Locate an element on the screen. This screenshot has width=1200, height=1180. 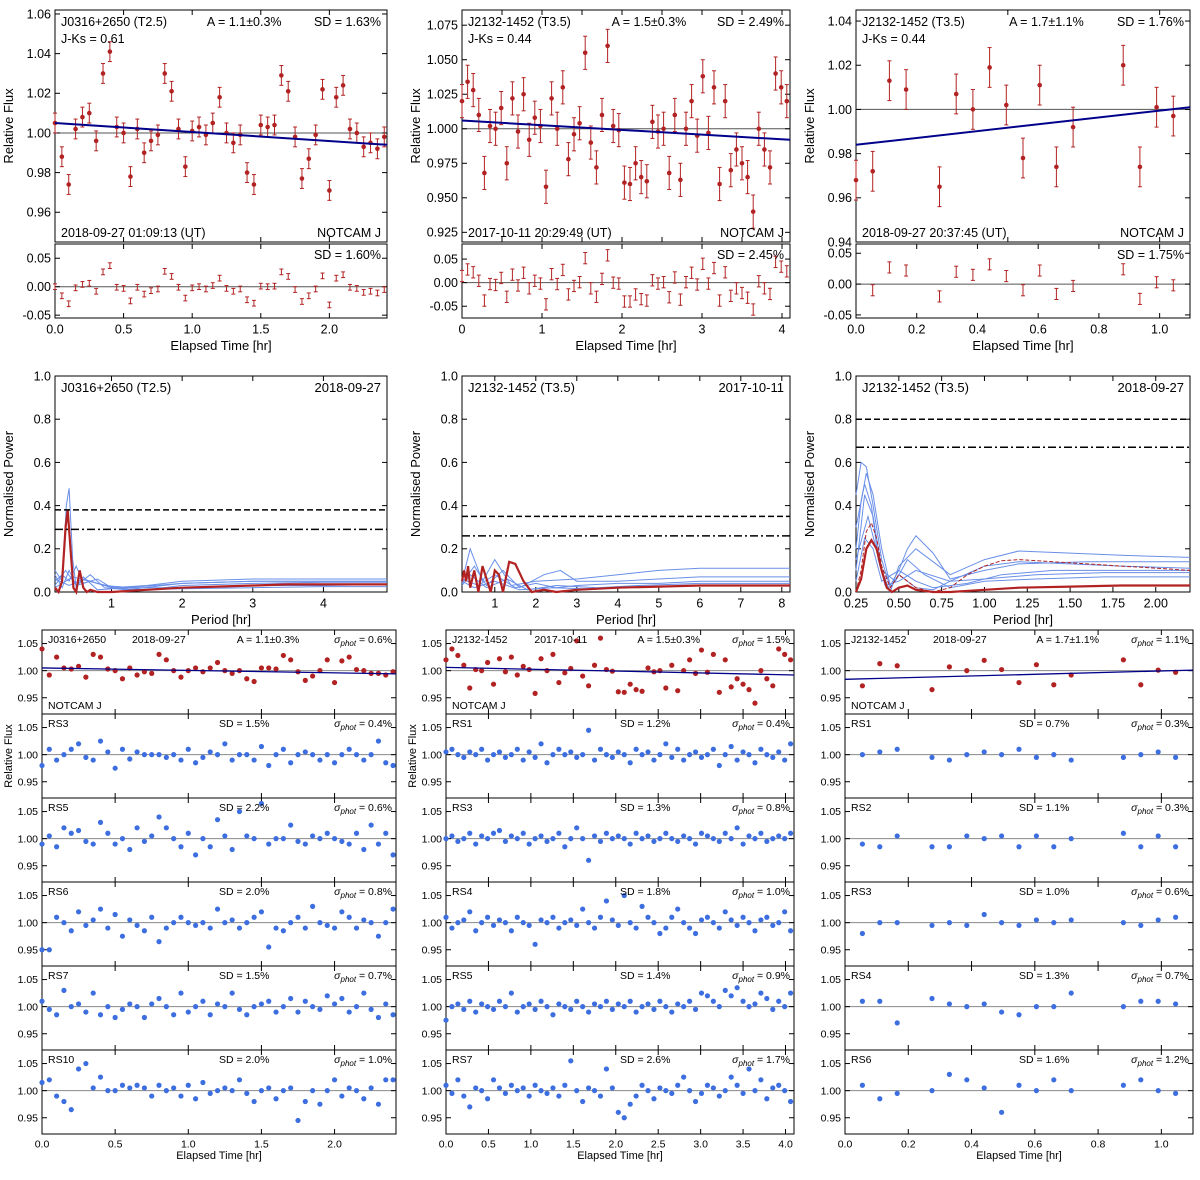
x-tick-label: 0.6 is located at coordinates (1037, 330).